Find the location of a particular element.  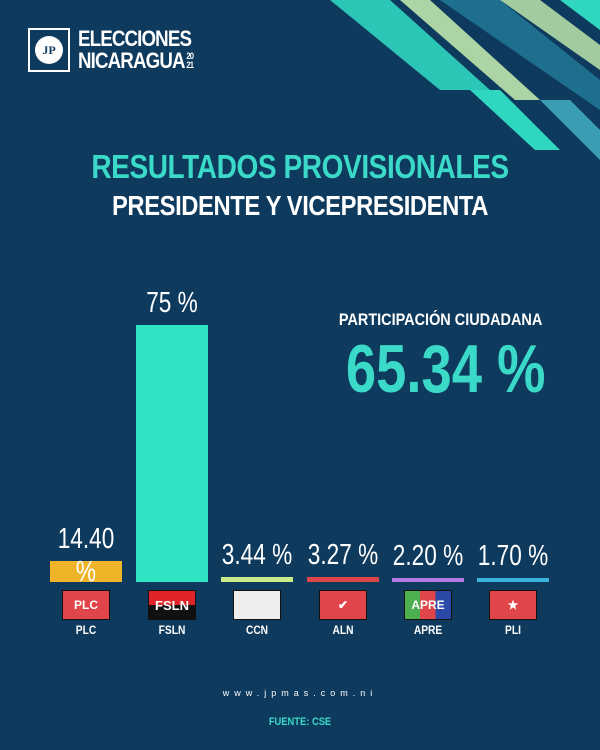

party-flag-icon: ★ is located at coordinates (513, 605).